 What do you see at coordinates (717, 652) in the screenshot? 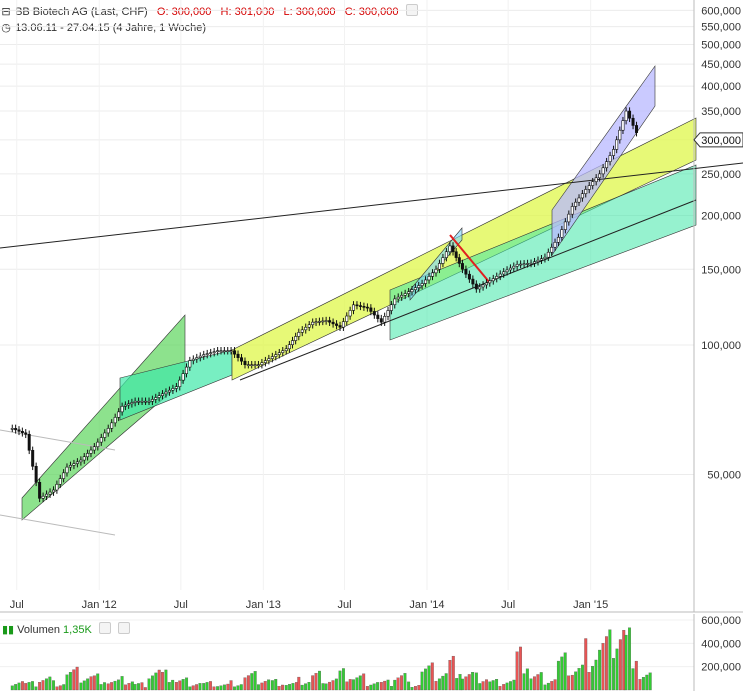
I see `volume-axis: 600,000 400,000 200,000` at bounding box center [717, 652].